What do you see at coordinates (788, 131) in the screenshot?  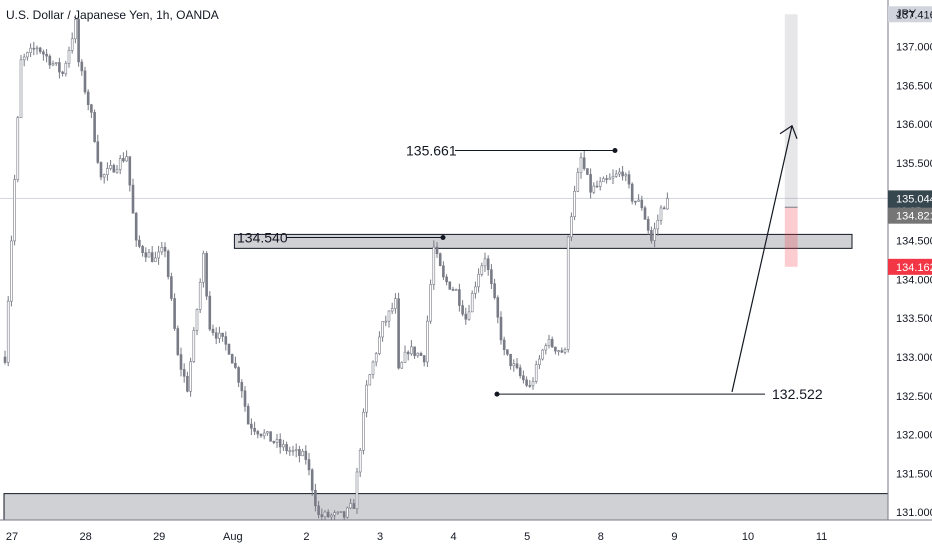 I see `forecast-arrow-head` at bounding box center [788, 131].